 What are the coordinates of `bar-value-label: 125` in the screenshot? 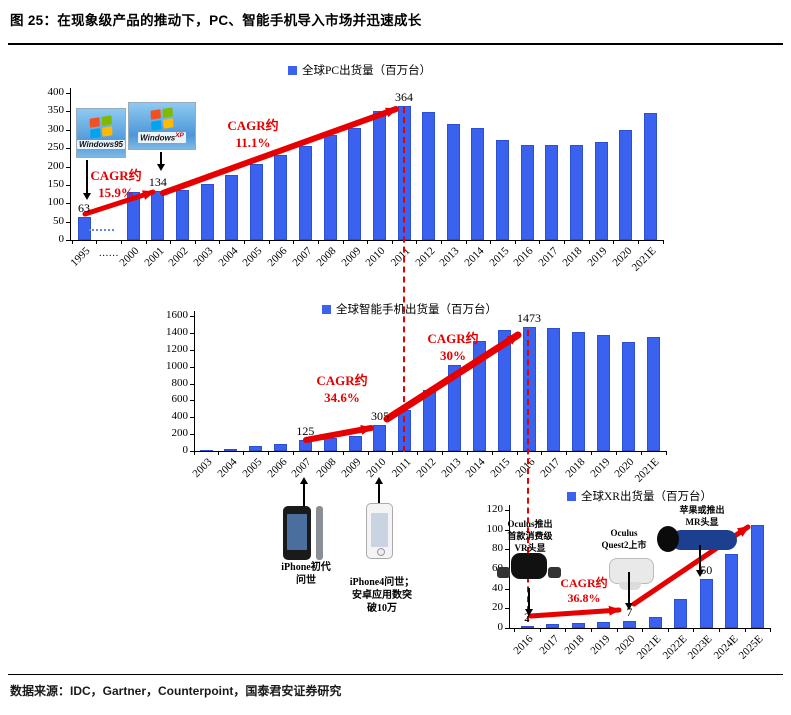 It's located at (305, 431).